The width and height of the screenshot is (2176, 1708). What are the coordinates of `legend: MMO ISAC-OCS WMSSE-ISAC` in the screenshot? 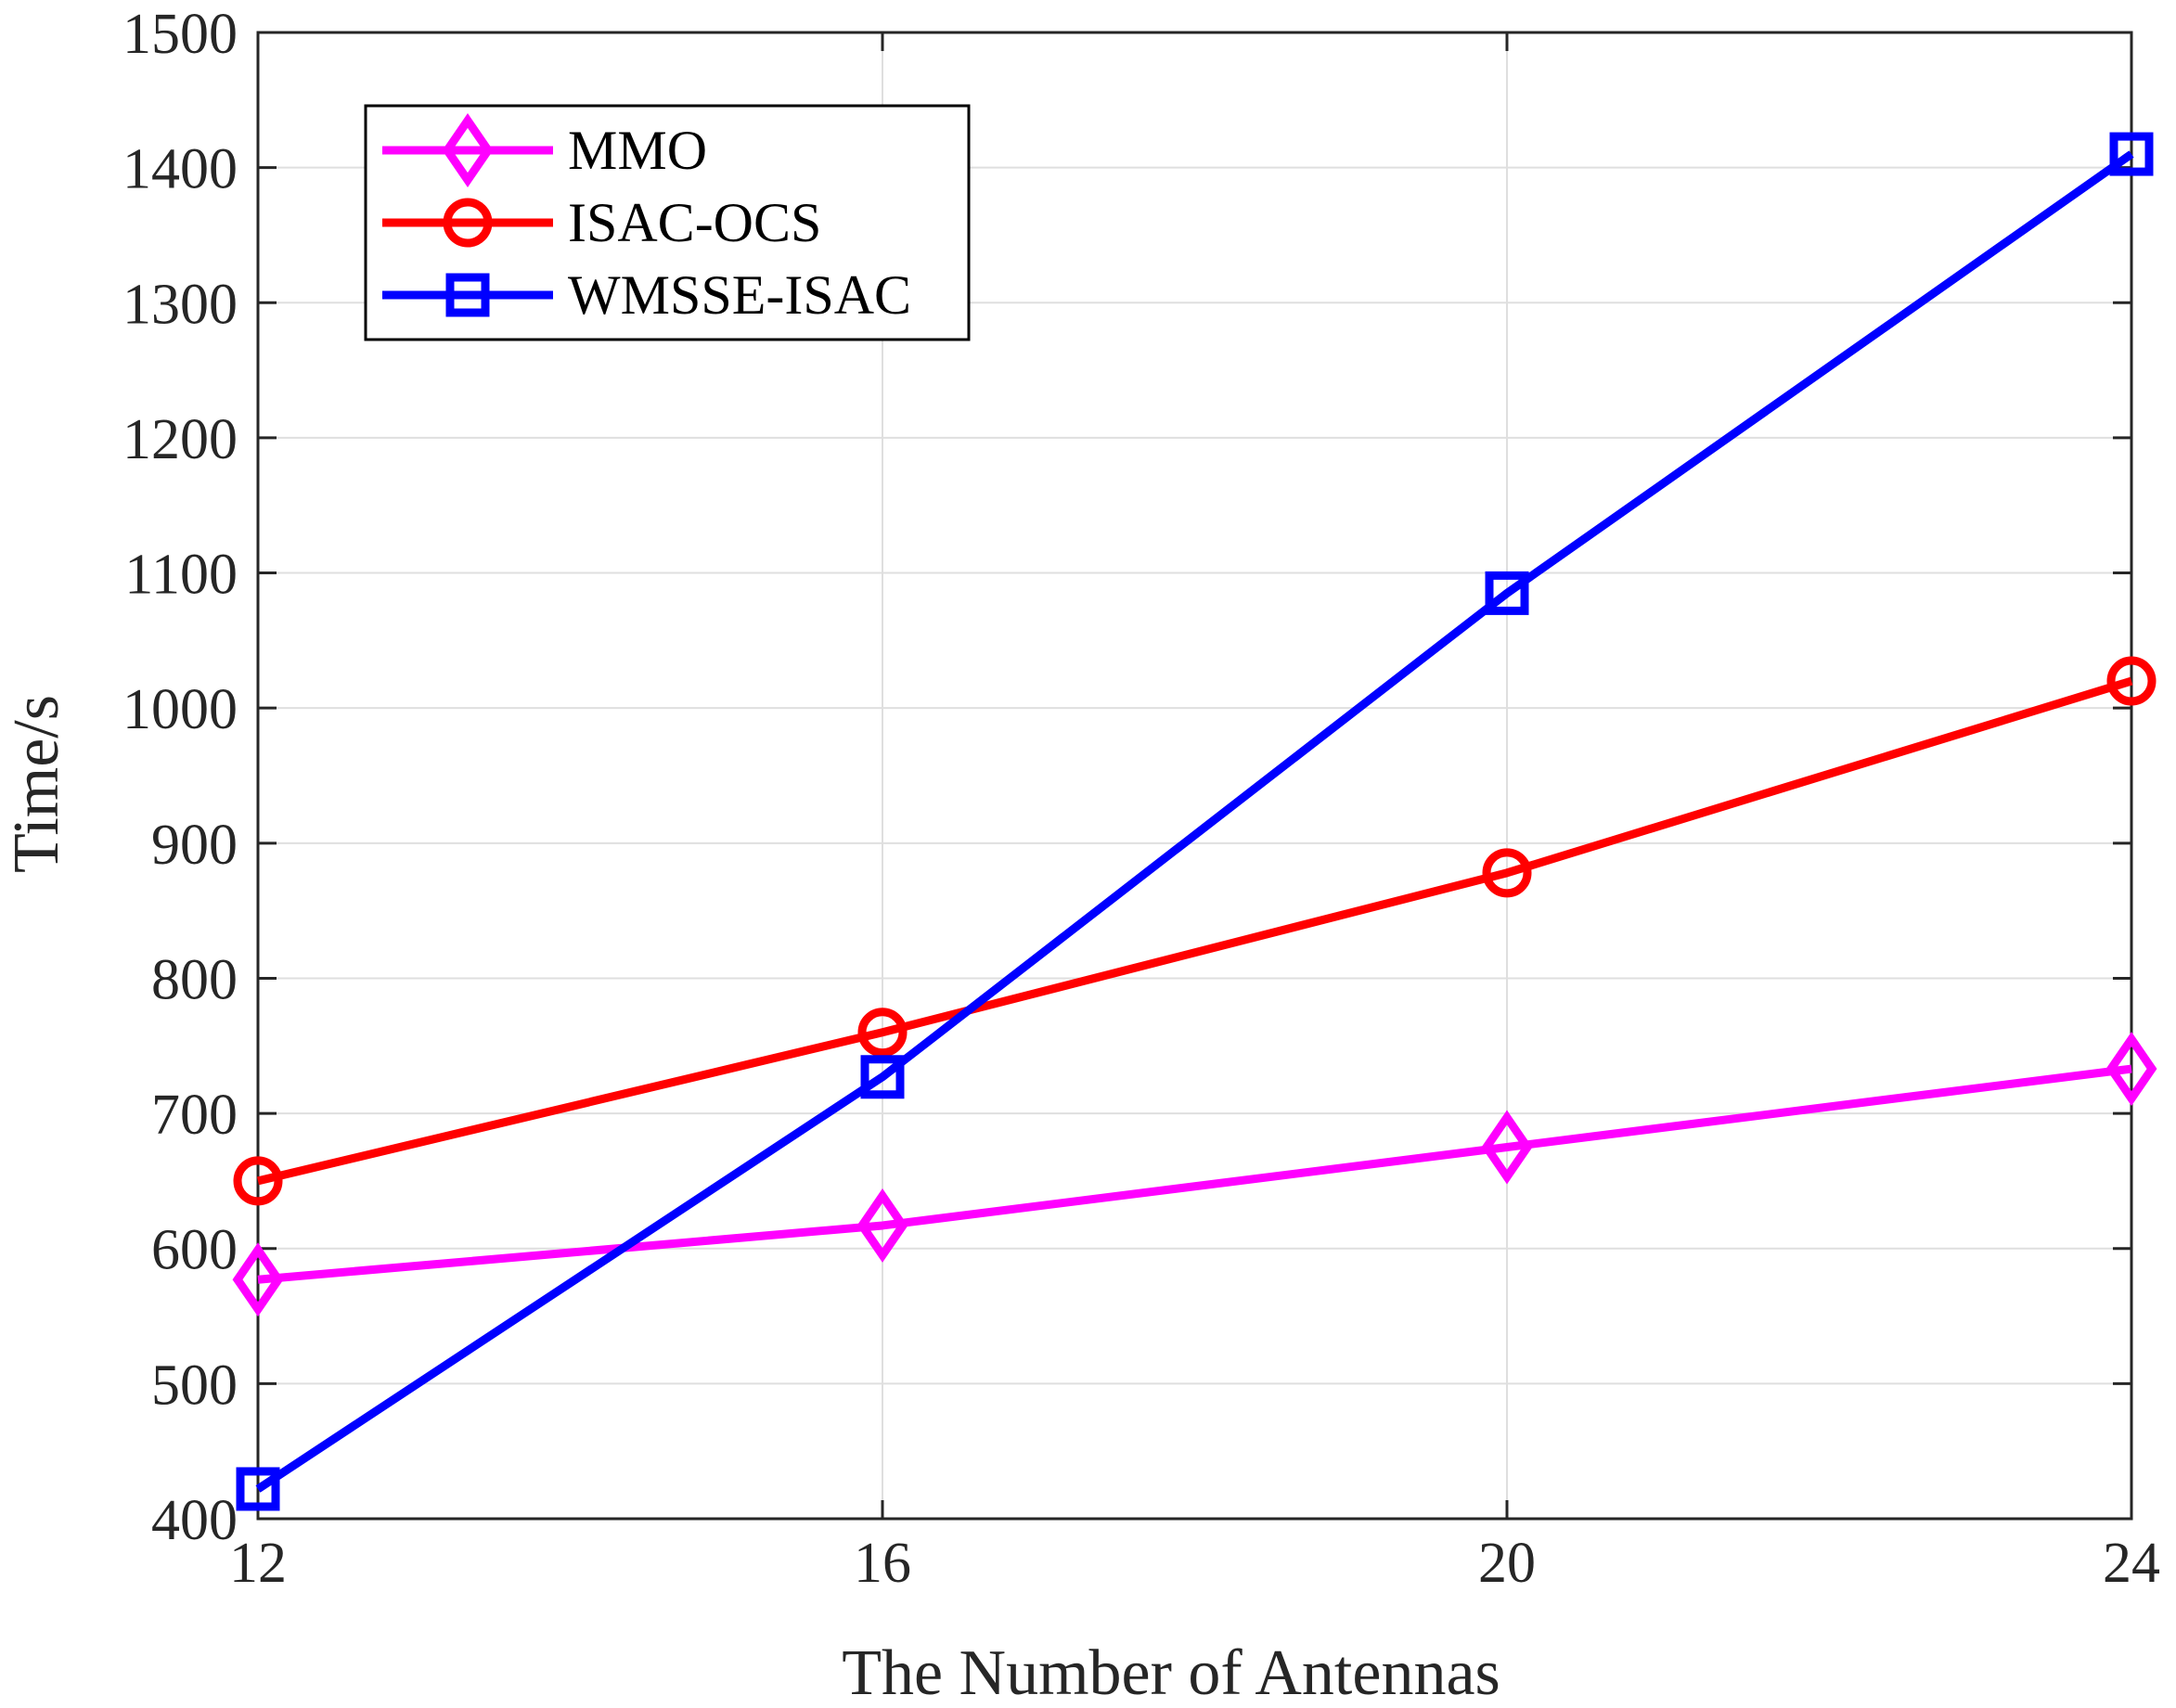 It's located at (668, 222).